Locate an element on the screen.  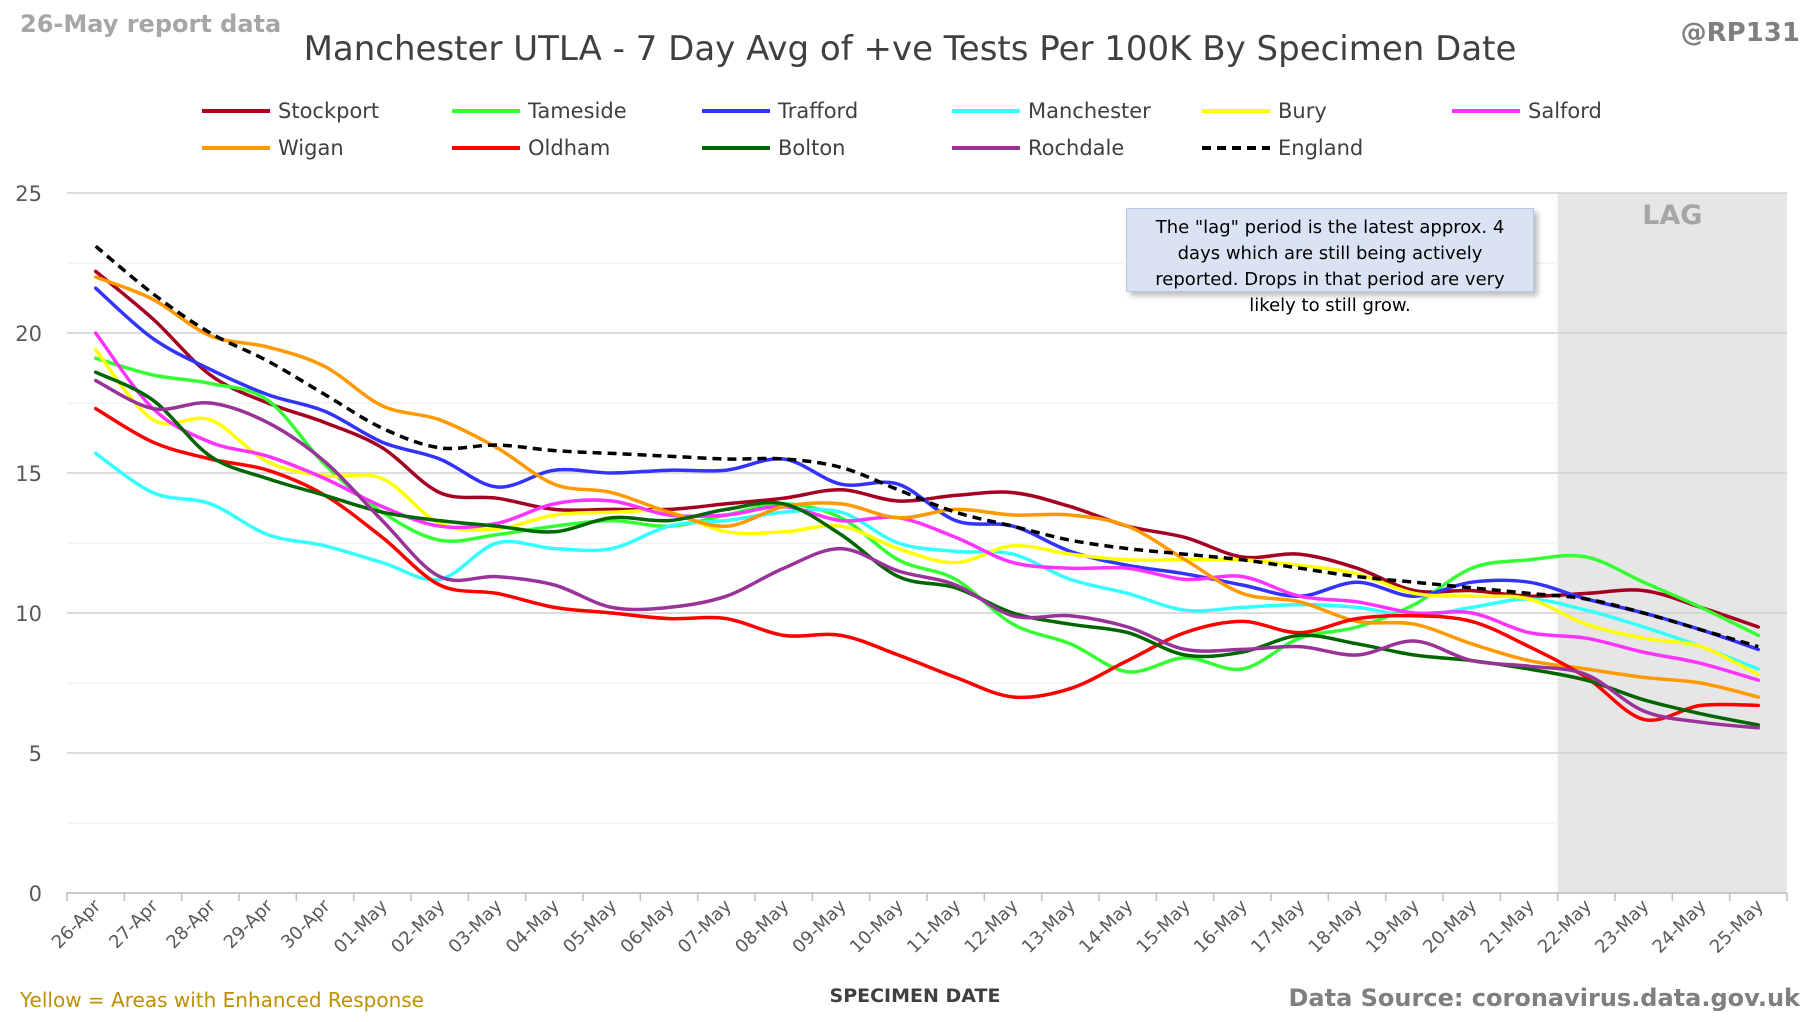
x-tick-label: 18-May is located at coordinates (1336, 926).